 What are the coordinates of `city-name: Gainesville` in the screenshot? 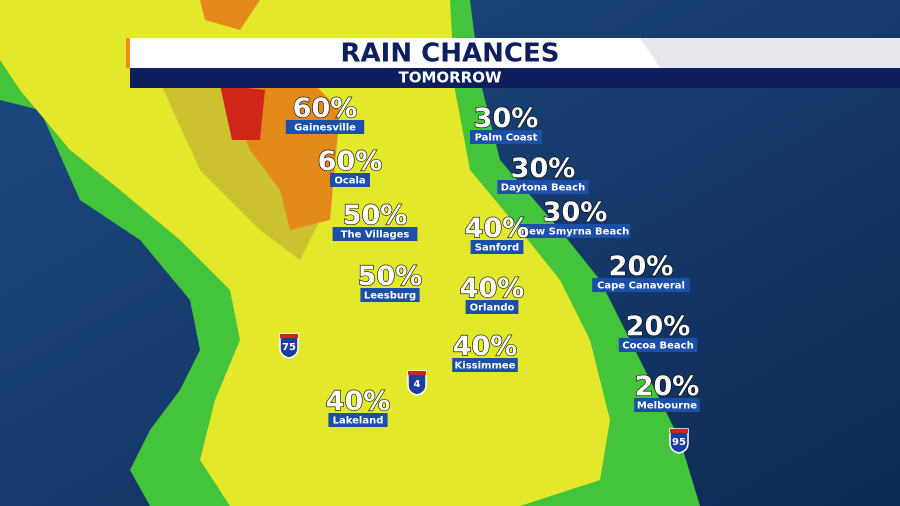 It's located at (325, 128).